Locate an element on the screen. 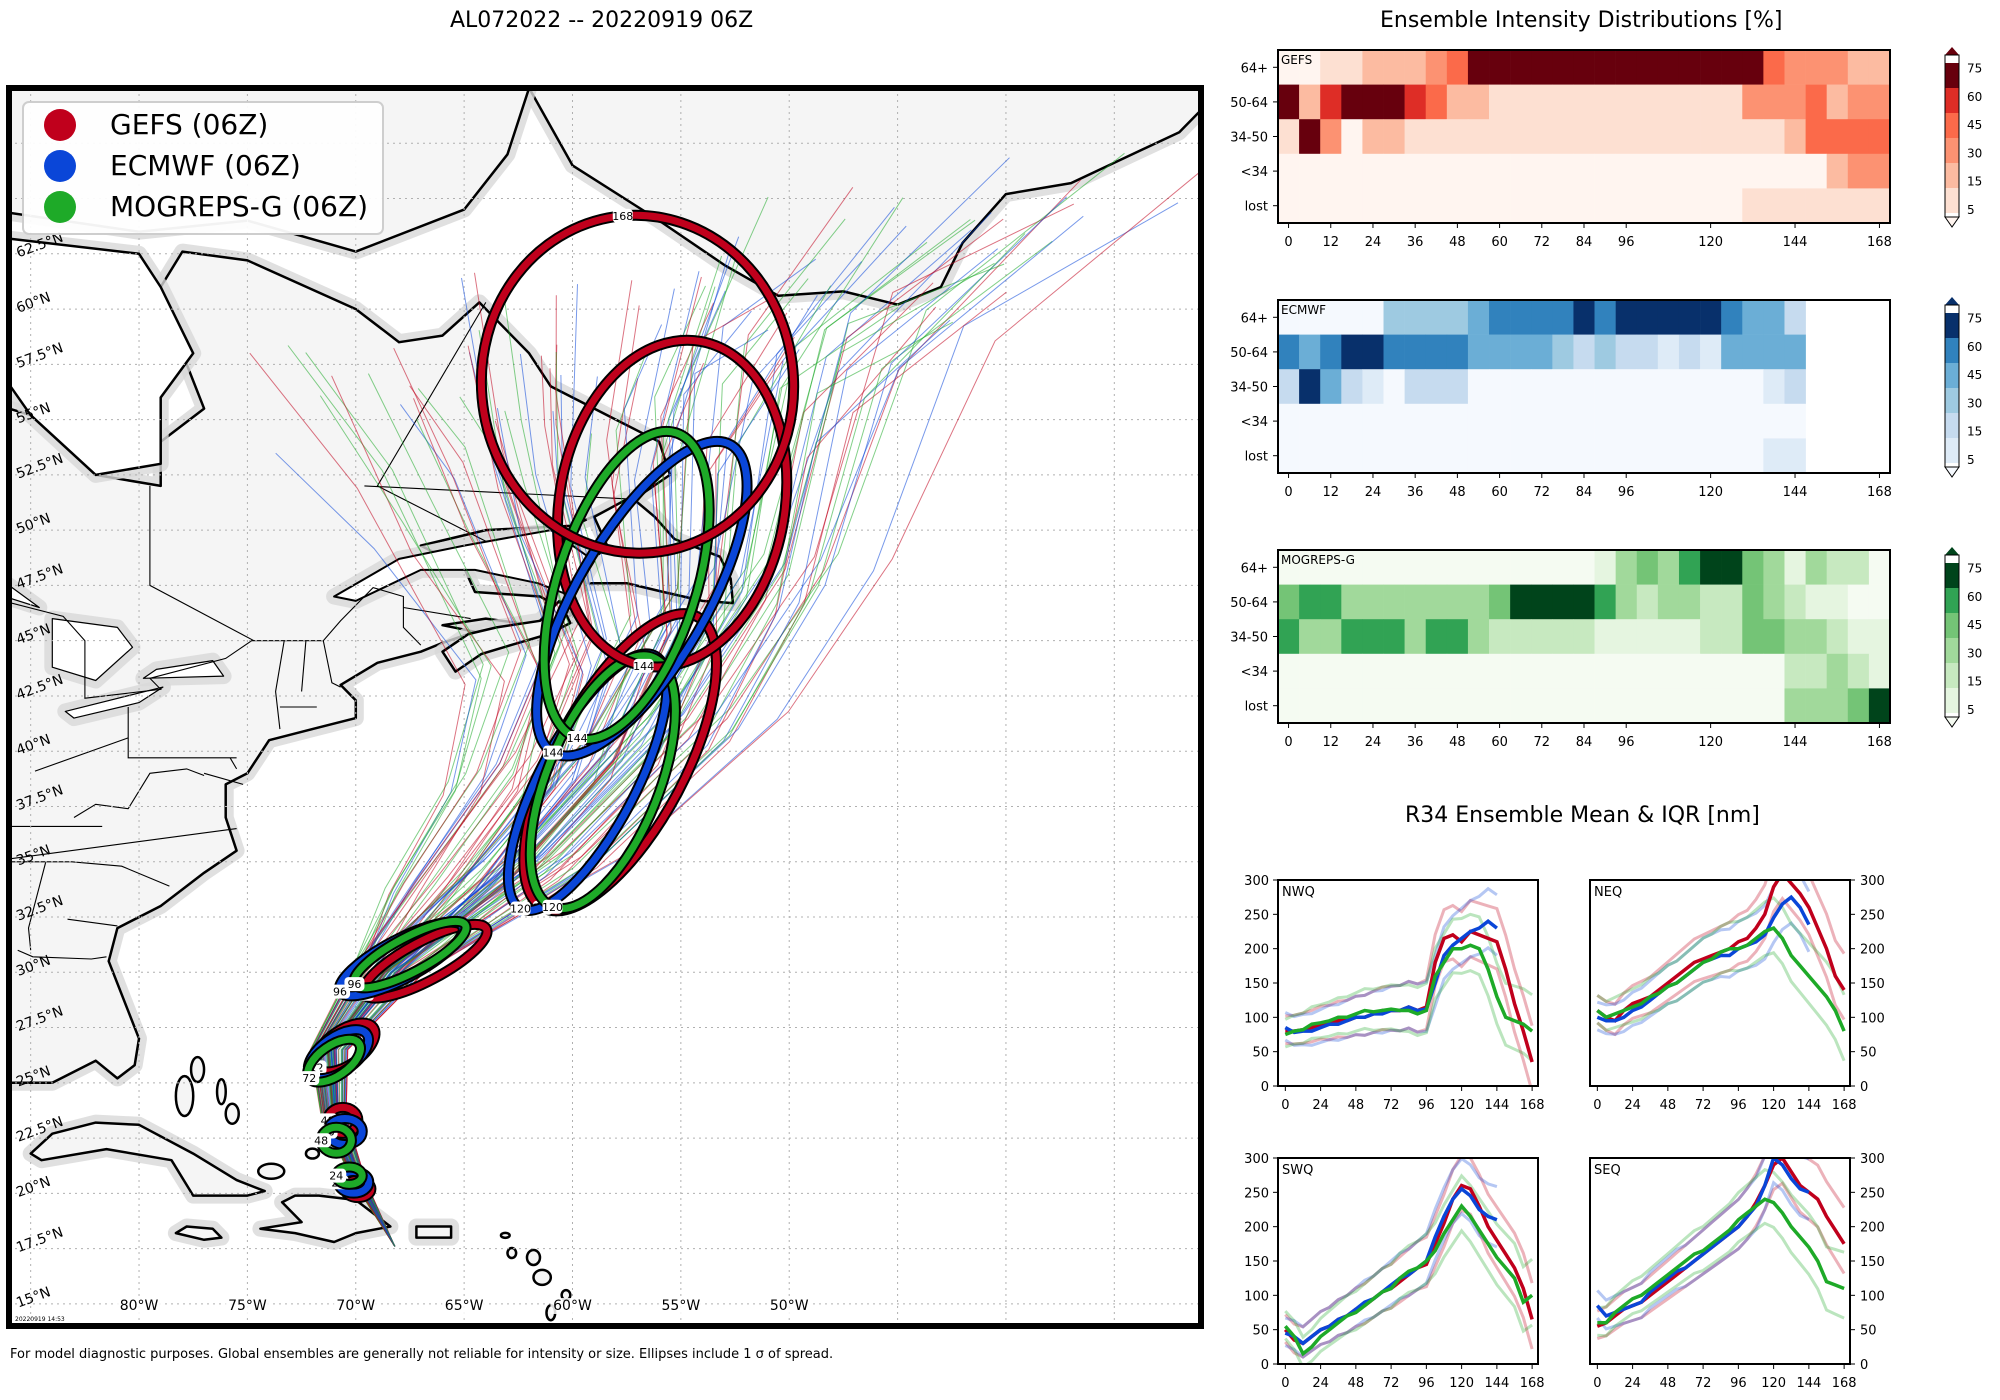  y-tick-label: 250 is located at coordinates (1256, 915).